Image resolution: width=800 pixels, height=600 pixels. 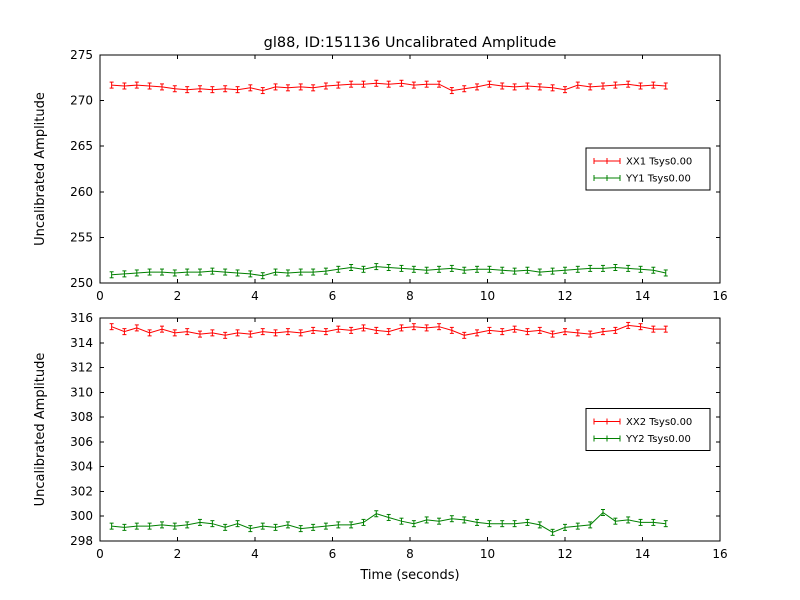 What do you see at coordinates (81, 343) in the screenshot?
I see `bottom-y-tick-label: 314` at bounding box center [81, 343].